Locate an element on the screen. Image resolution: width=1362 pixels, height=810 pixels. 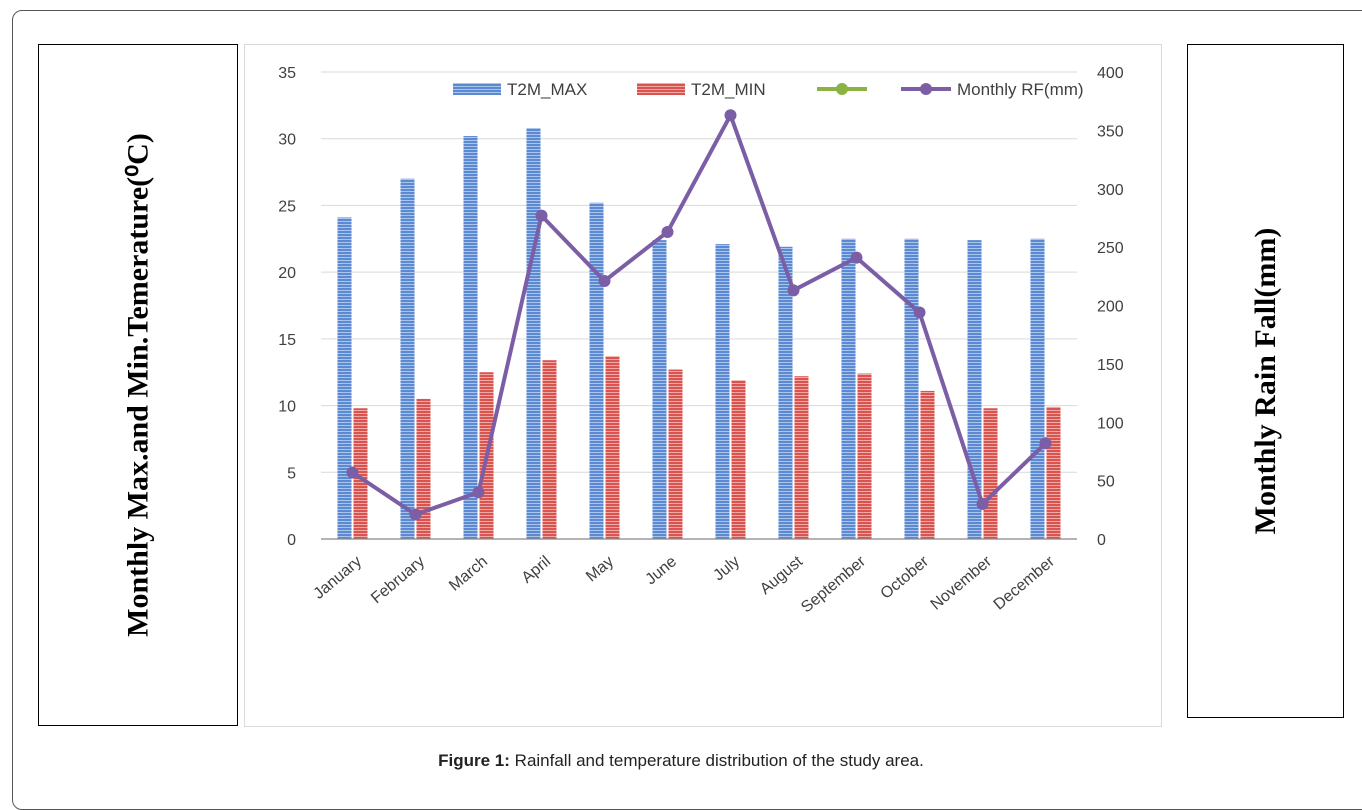
category-label: July is located at coordinates (726, 568).